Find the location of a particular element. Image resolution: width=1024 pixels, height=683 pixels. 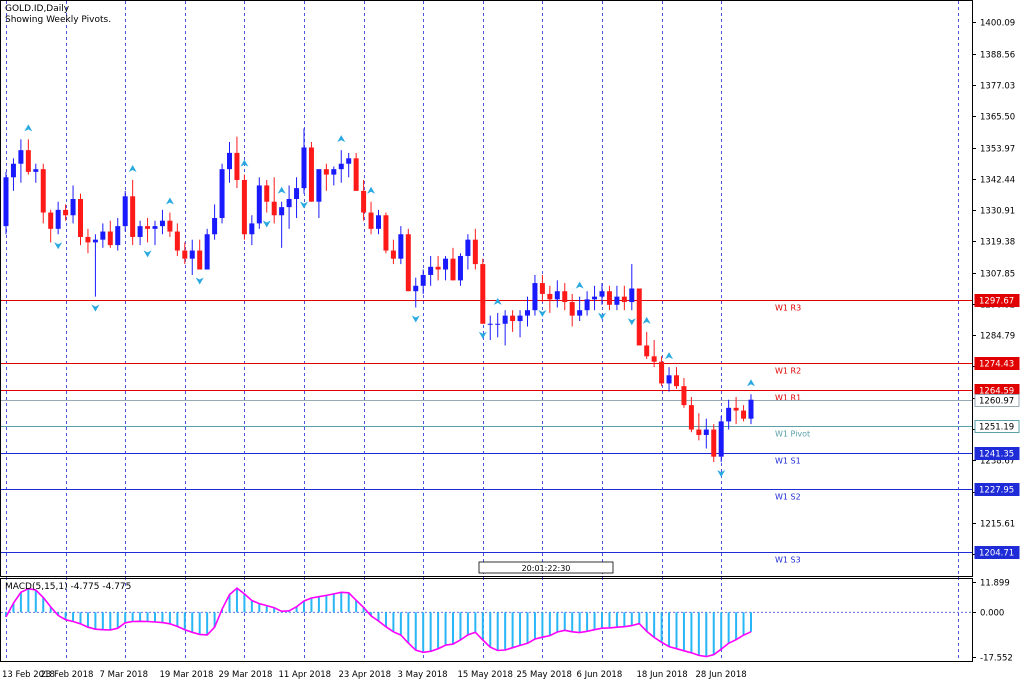

x-tick-label: 11 Apr 2018 is located at coordinates (305, 675).